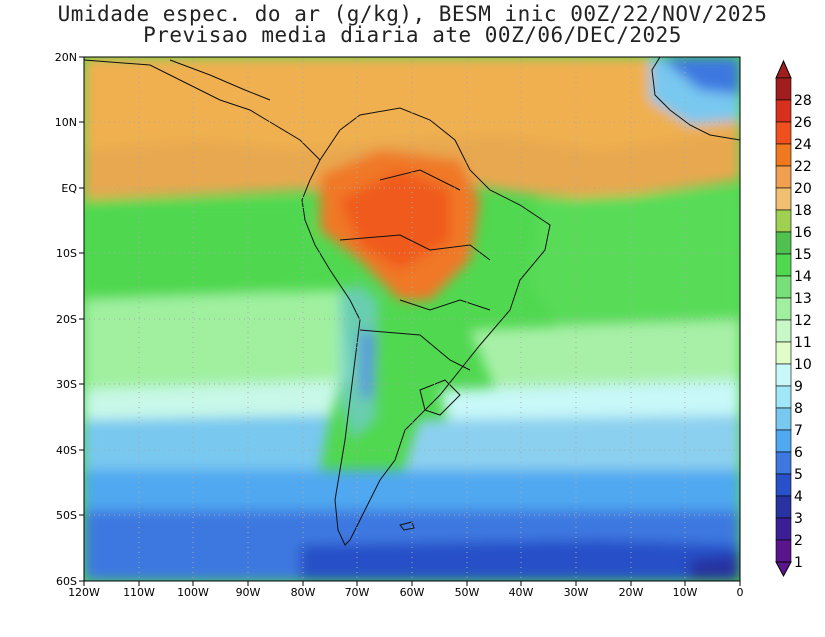  Describe the element at coordinates (803, 233) in the screenshot. I see `colorbar-label: 16` at that location.